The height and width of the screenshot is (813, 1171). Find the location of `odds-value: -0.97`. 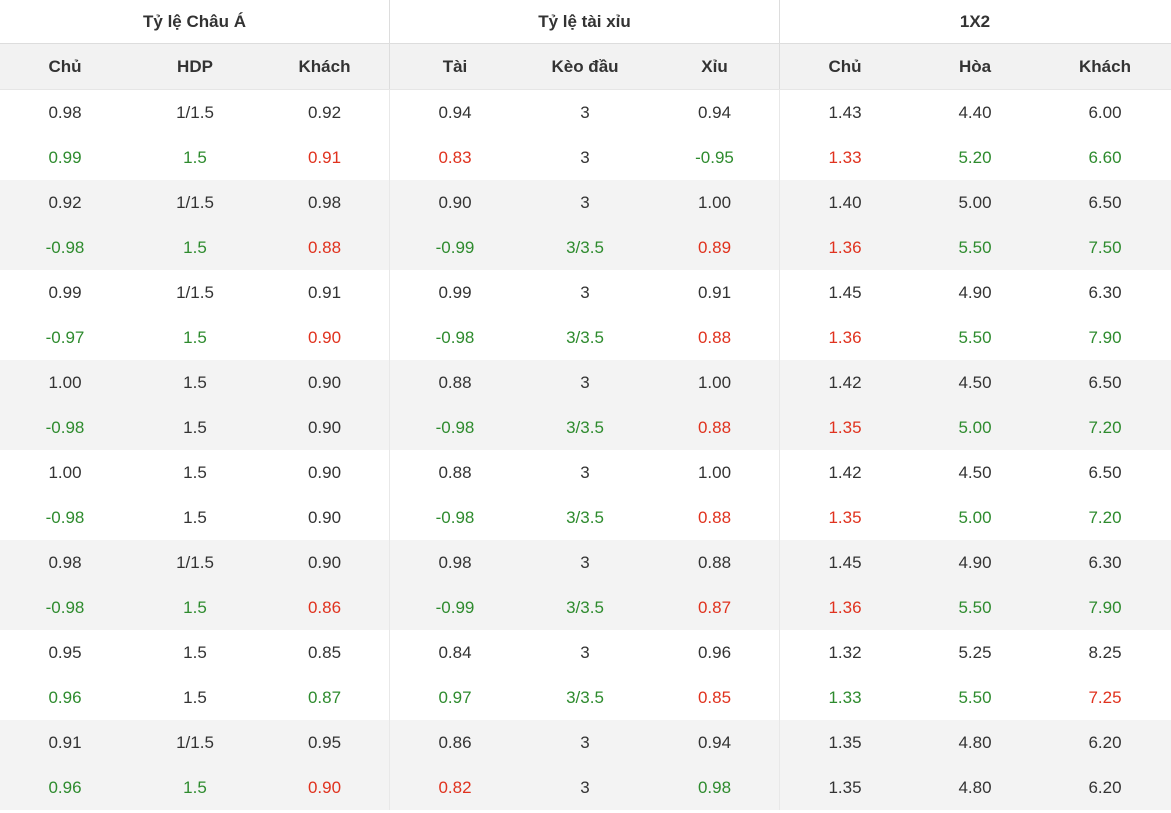

odds-value: -0.97 is located at coordinates (65, 337).